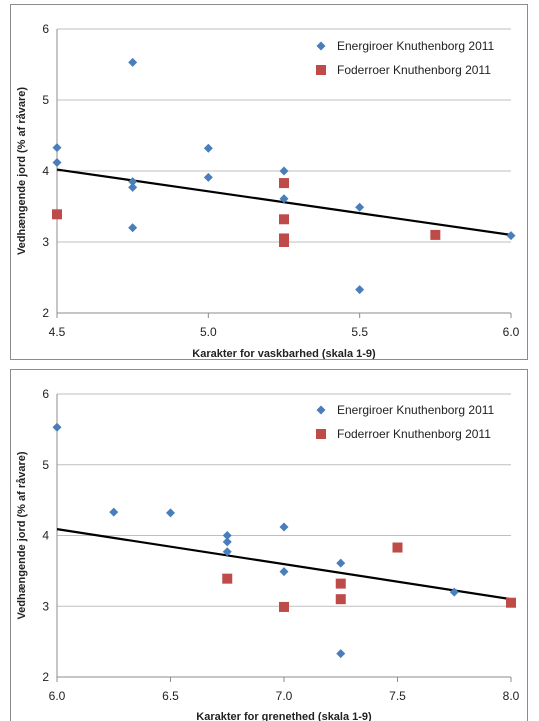 The height and width of the screenshot is (721, 539). What do you see at coordinates (284, 354) in the screenshot?
I see `x-axis-title: Karakter for vaskbarhed (skala 1-9)` at bounding box center [284, 354].